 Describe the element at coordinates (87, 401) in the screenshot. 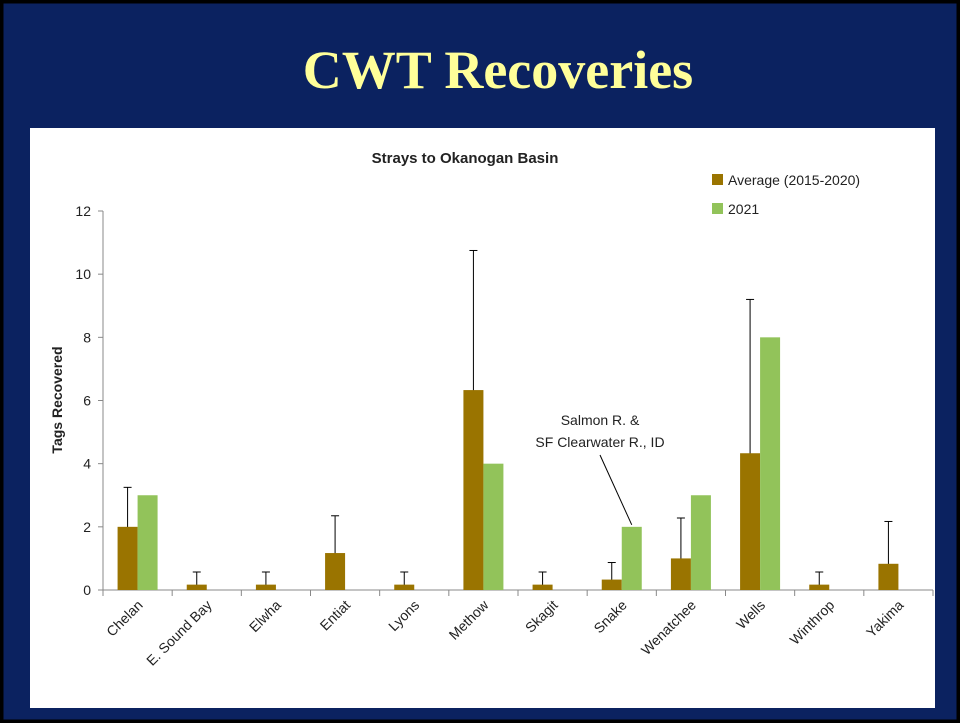

I see `y-tick-label: 6` at that location.